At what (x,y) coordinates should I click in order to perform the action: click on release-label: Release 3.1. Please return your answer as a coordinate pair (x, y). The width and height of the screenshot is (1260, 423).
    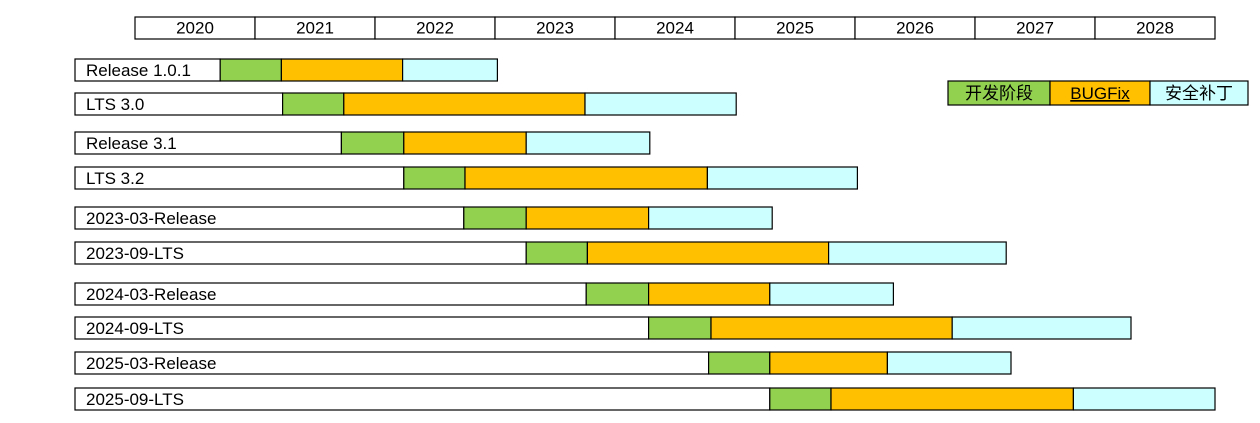
    Looking at the image, I should click on (131, 143).